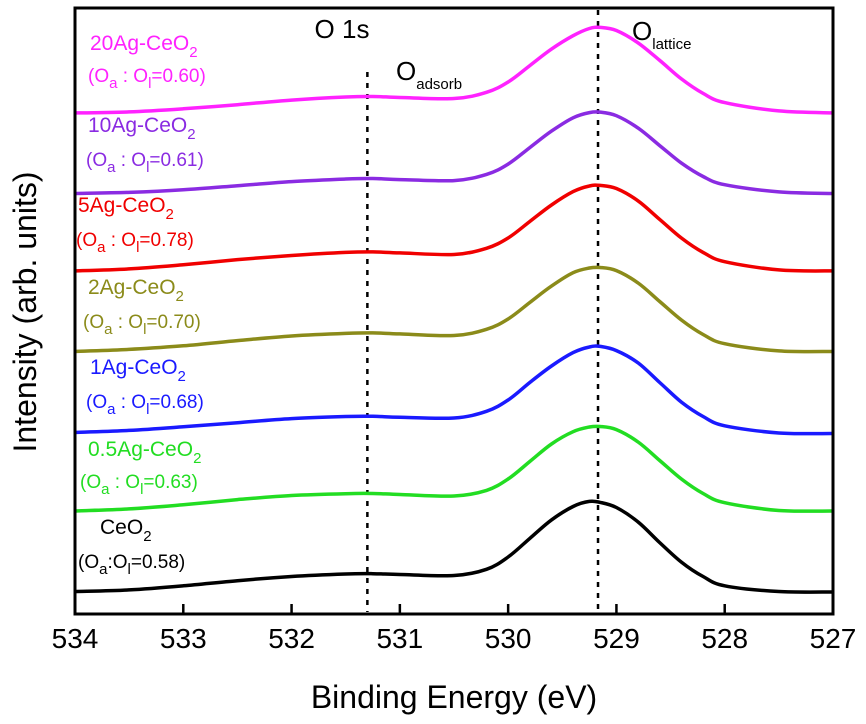 The image size is (866, 724). I want to click on series-line-20ag-ceo2, so click(454, 70).